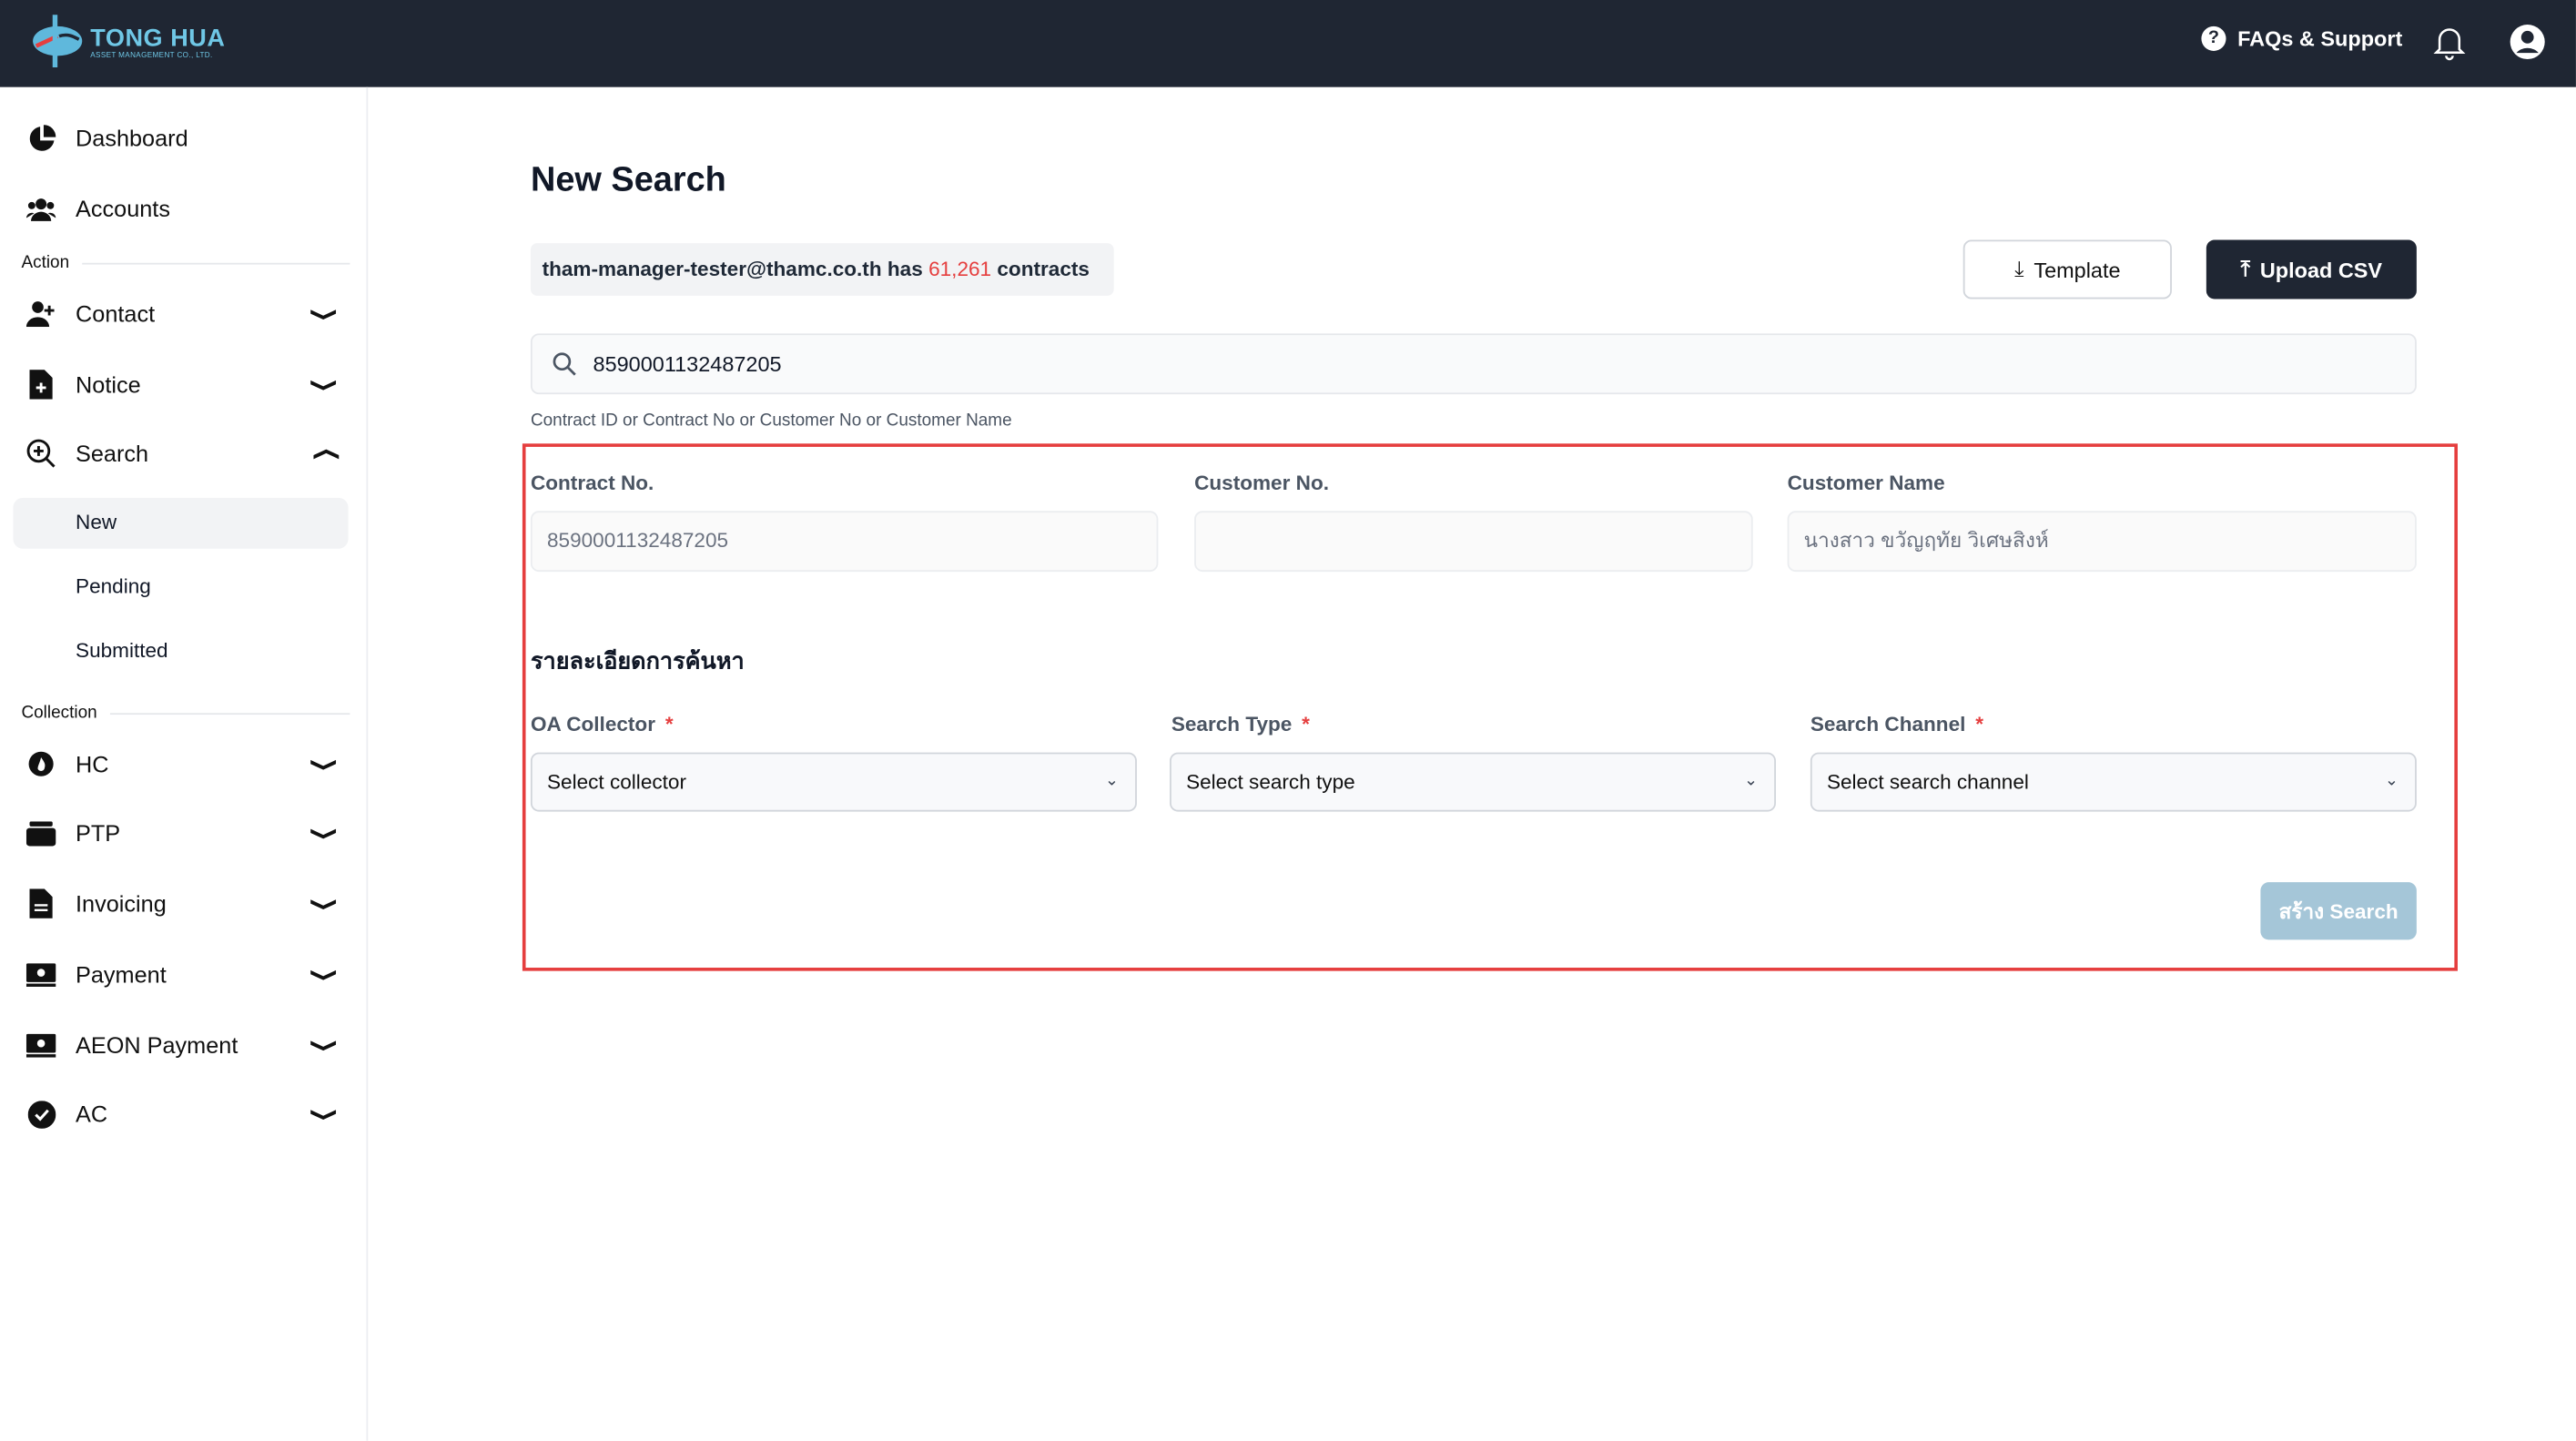 The image size is (2576, 1441). Describe the element at coordinates (41, 454) in the screenshot. I see `zoom-in-icon` at that location.